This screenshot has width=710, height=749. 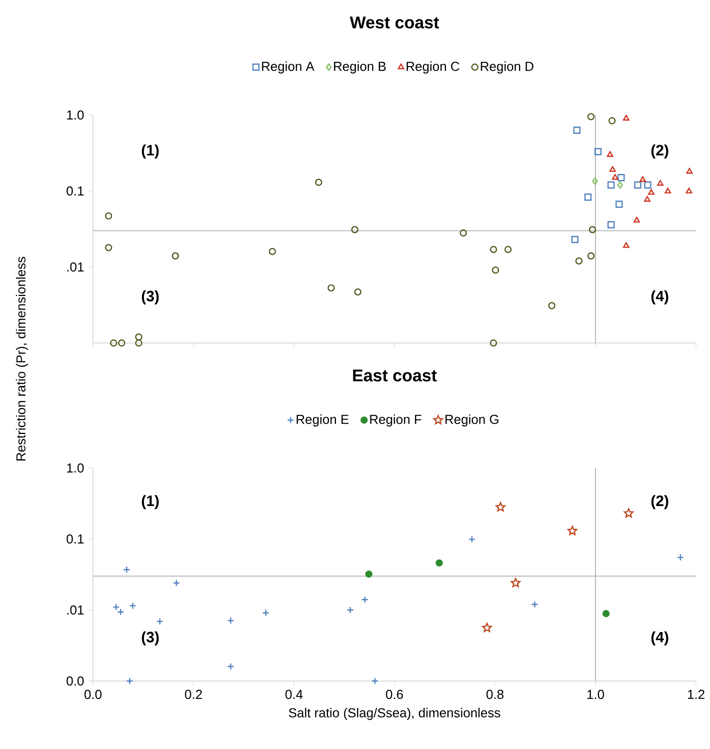 What do you see at coordinates (472, 420) in the screenshot?
I see `legend-label: Region G` at bounding box center [472, 420].